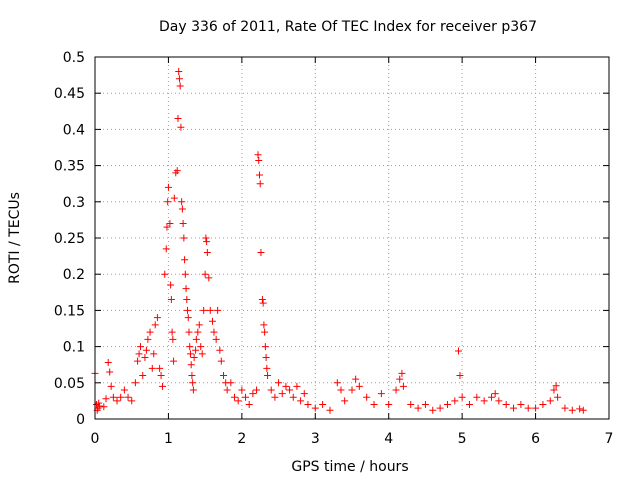 The height and width of the screenshot is (480, 640). Describe the element at coordinates (462, 439) in the screenshot. I see `x-tick-label: 5` at that location.